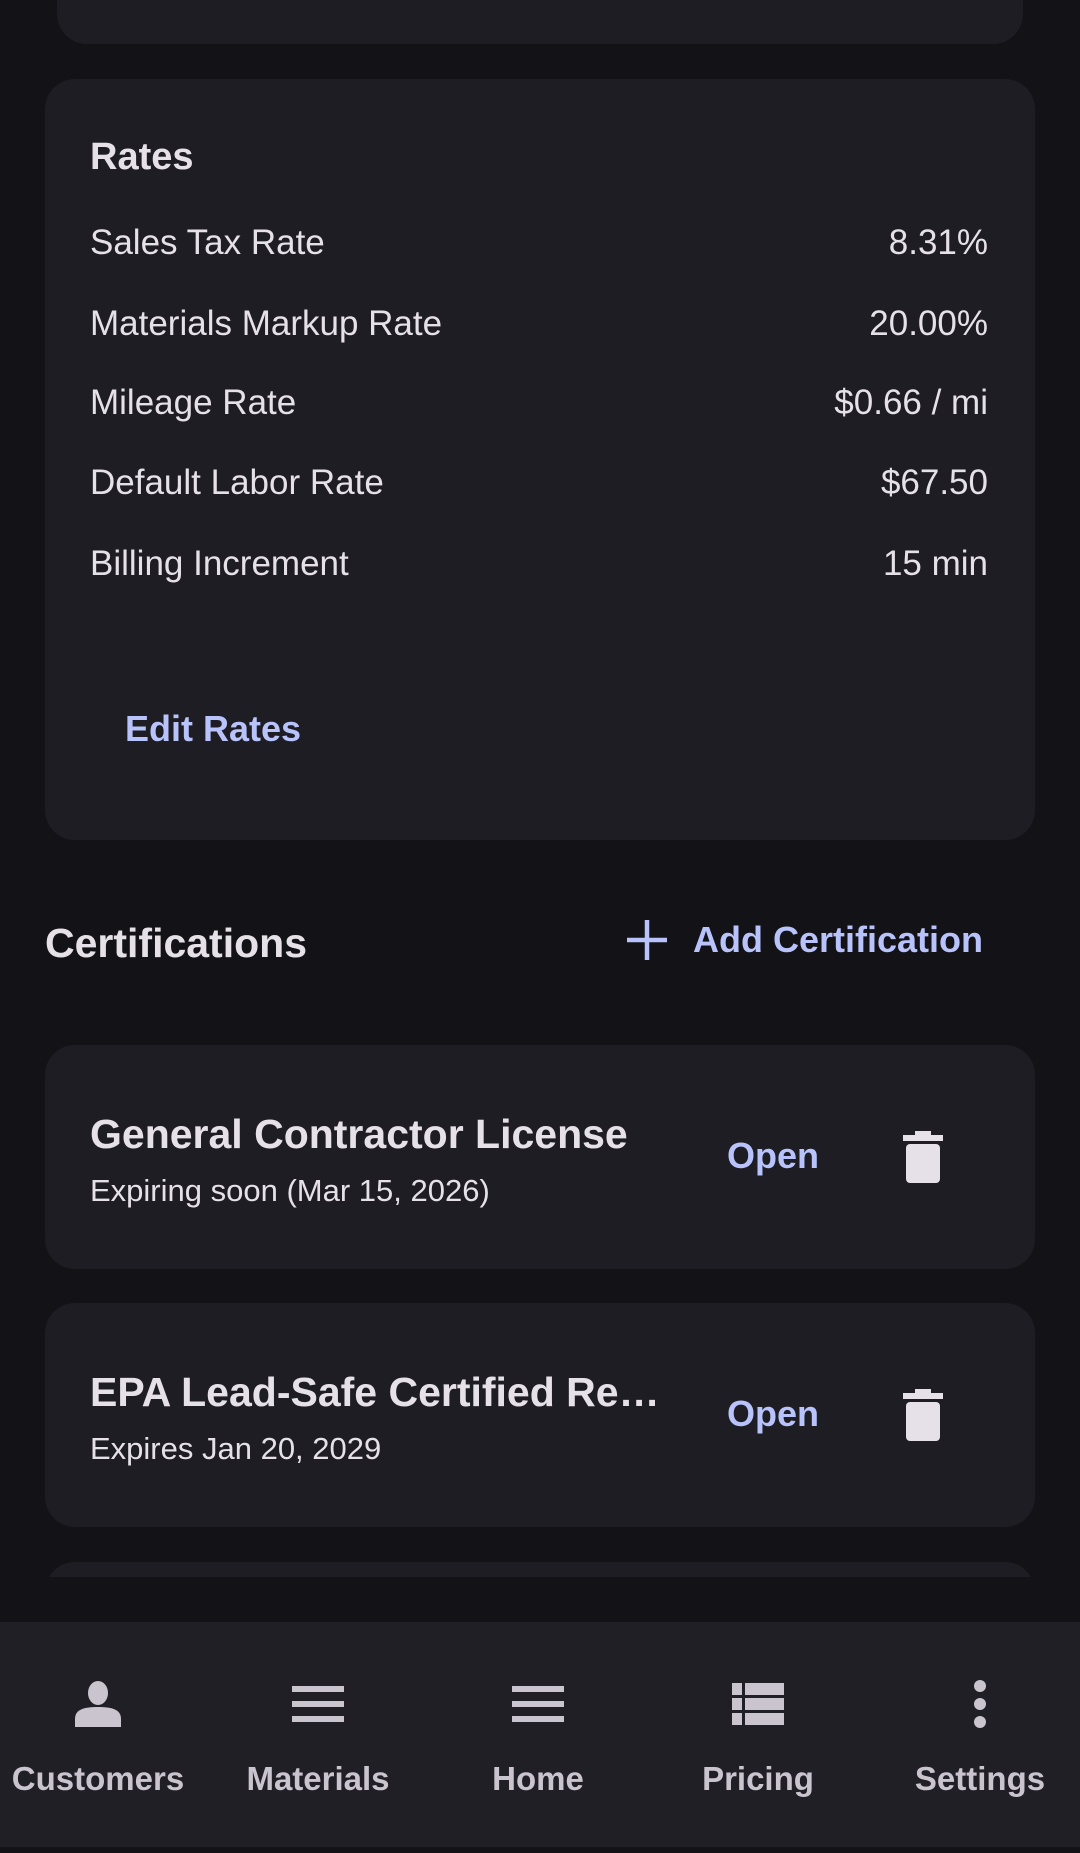 This screenshot has width=1080, height=1853. Describe the element at coordinates (977, 1734) in the screenshot. I see `nav-settings: Settings` at that location.